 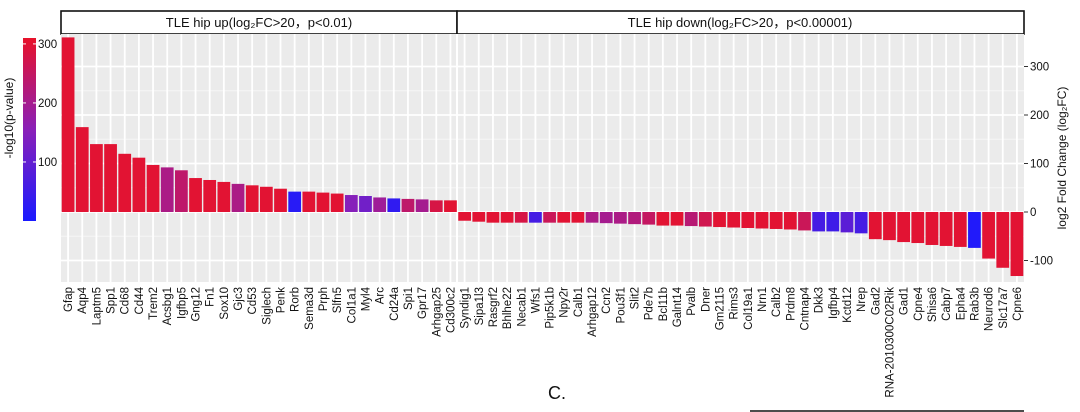 What do you see at coordinates (507, 217) in the screenshot?
I see `bar-bhlhe22` at bounding box center [507, 217].